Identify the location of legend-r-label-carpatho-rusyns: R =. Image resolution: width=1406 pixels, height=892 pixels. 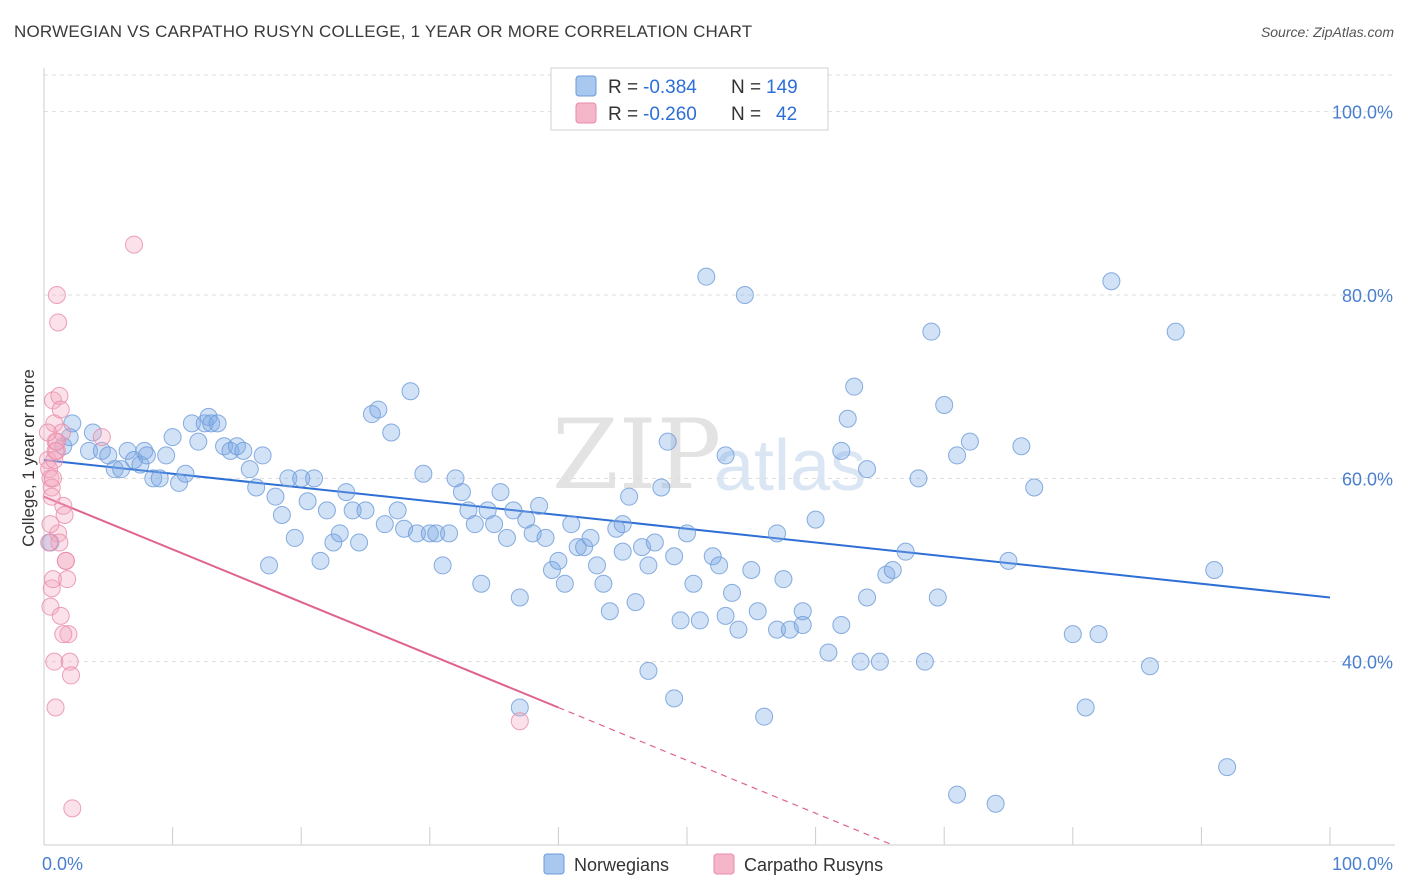
(623, 114).